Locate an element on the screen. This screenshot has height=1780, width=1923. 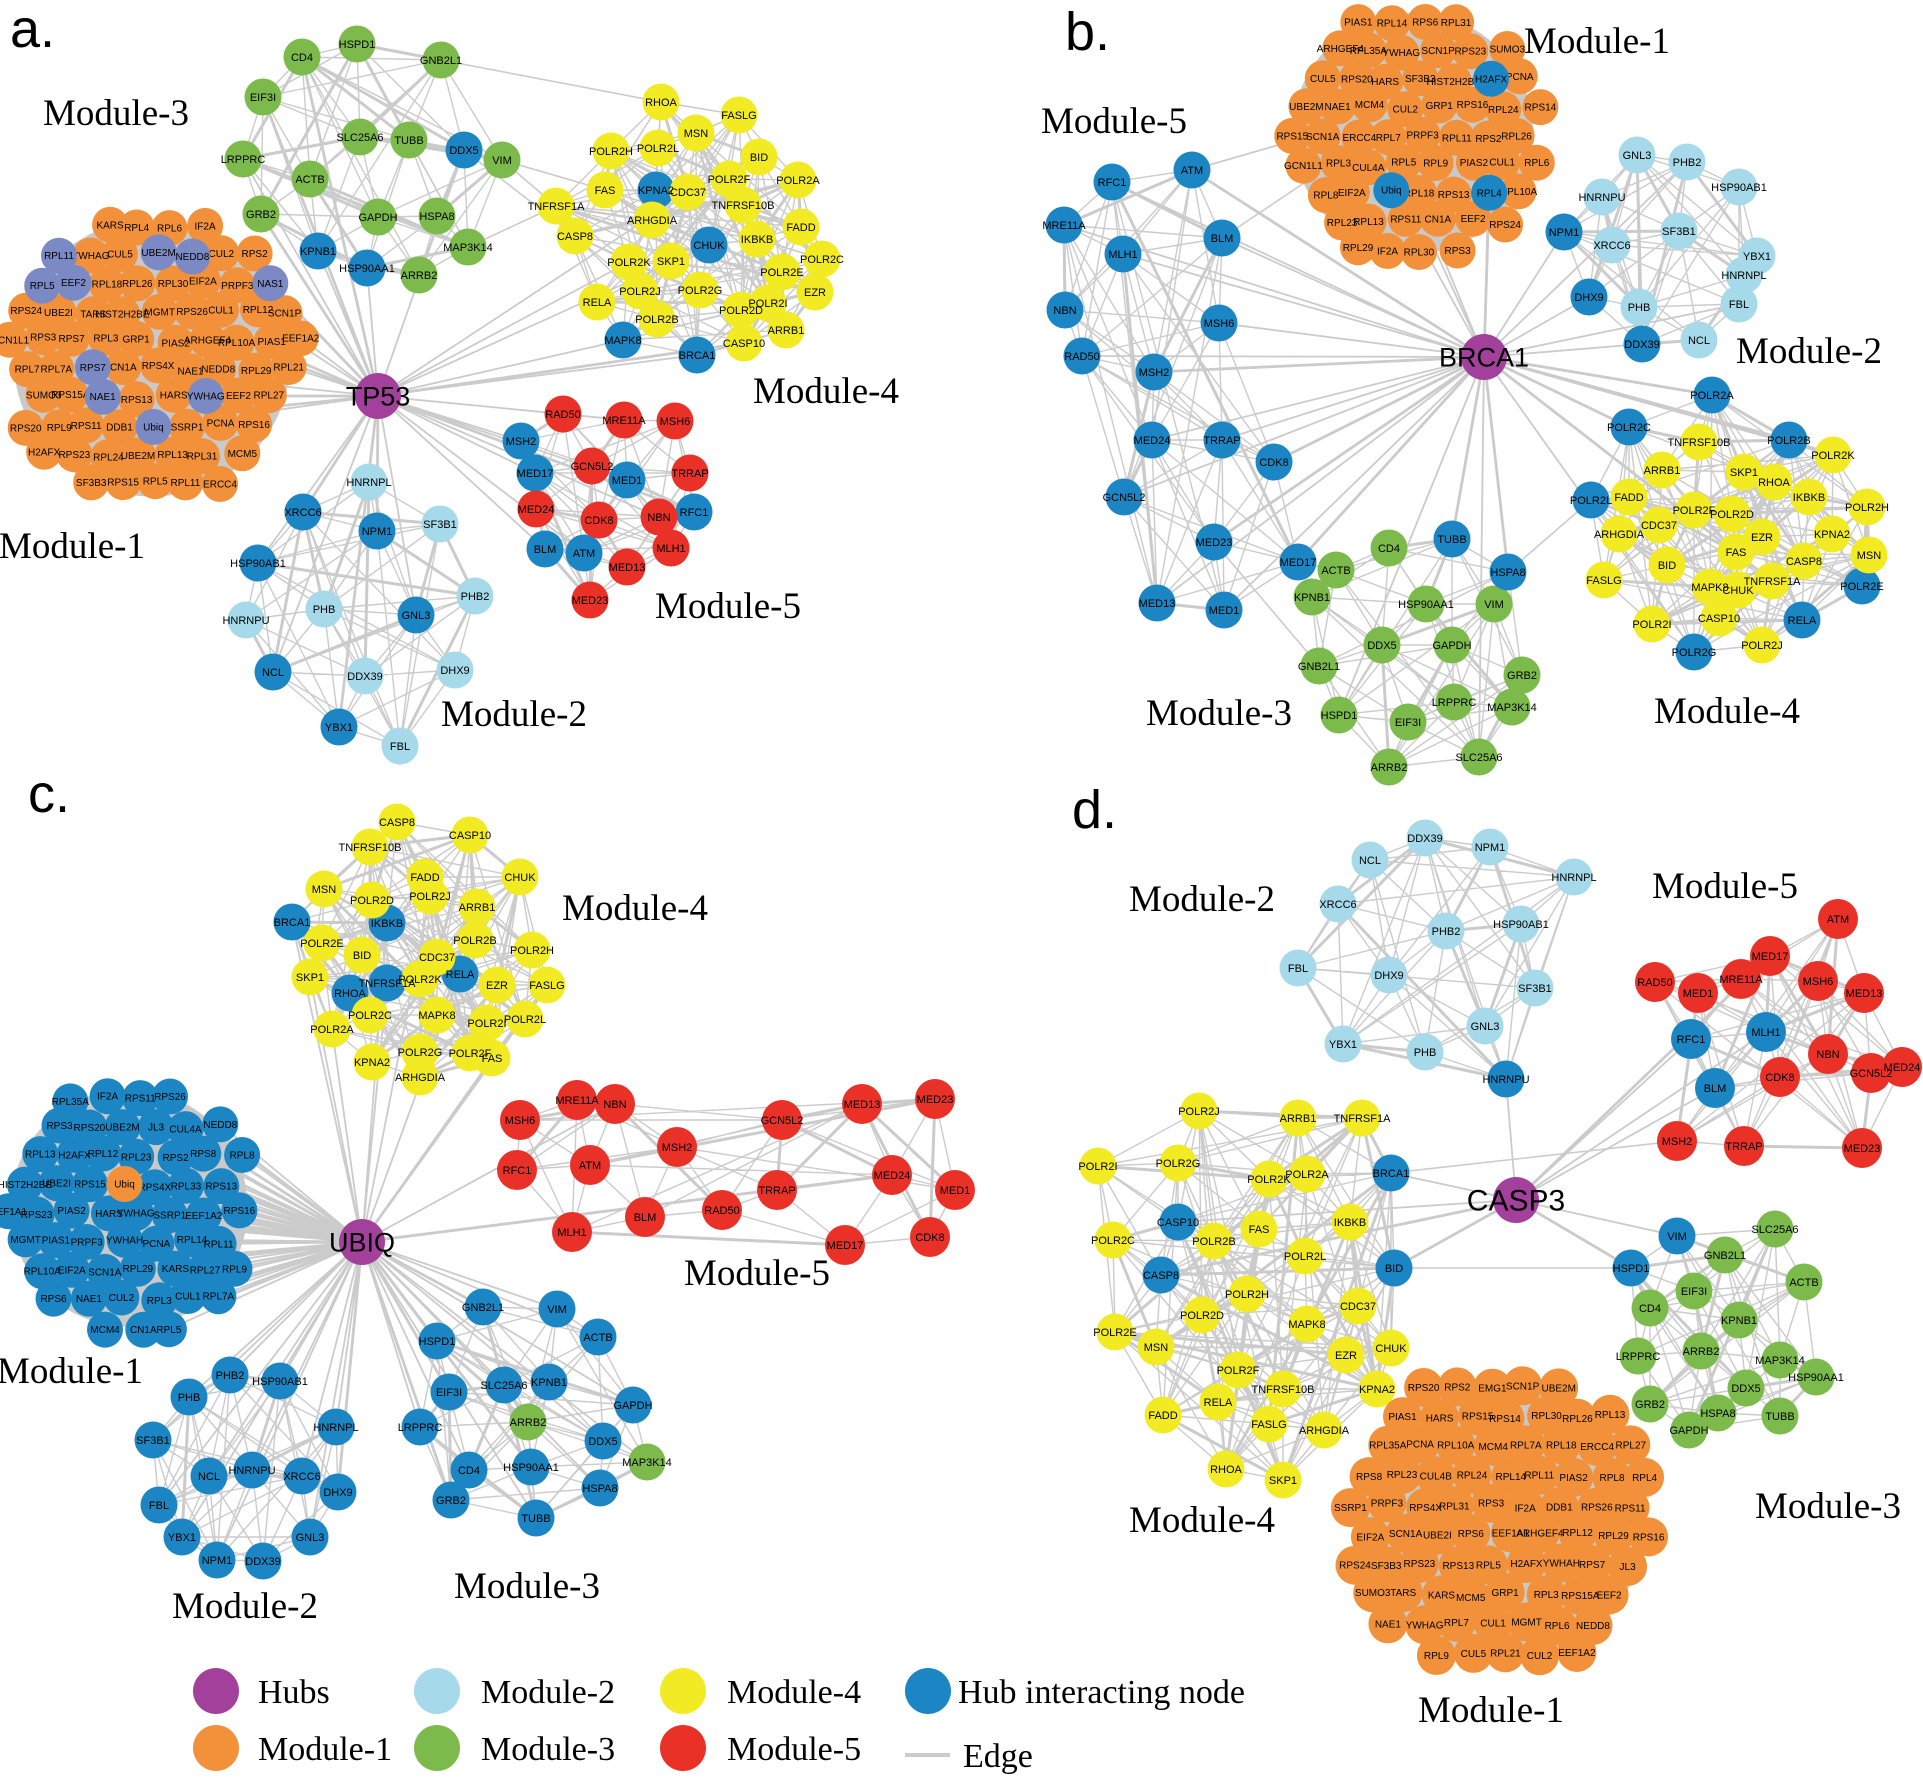
svg-text: JL3 is located at coordinates (1628, 1567).